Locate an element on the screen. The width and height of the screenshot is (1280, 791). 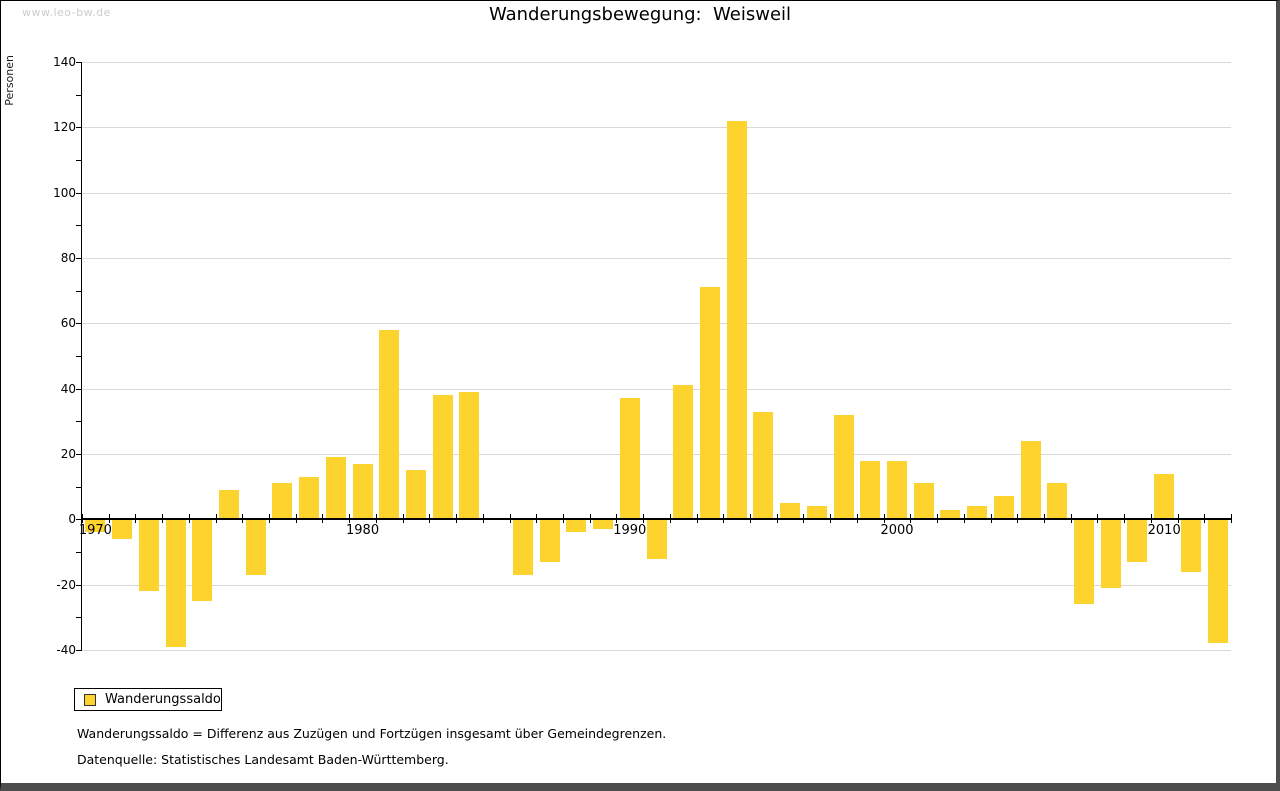
y-axis-label--20: -20 is located at coordinates (66, 584).